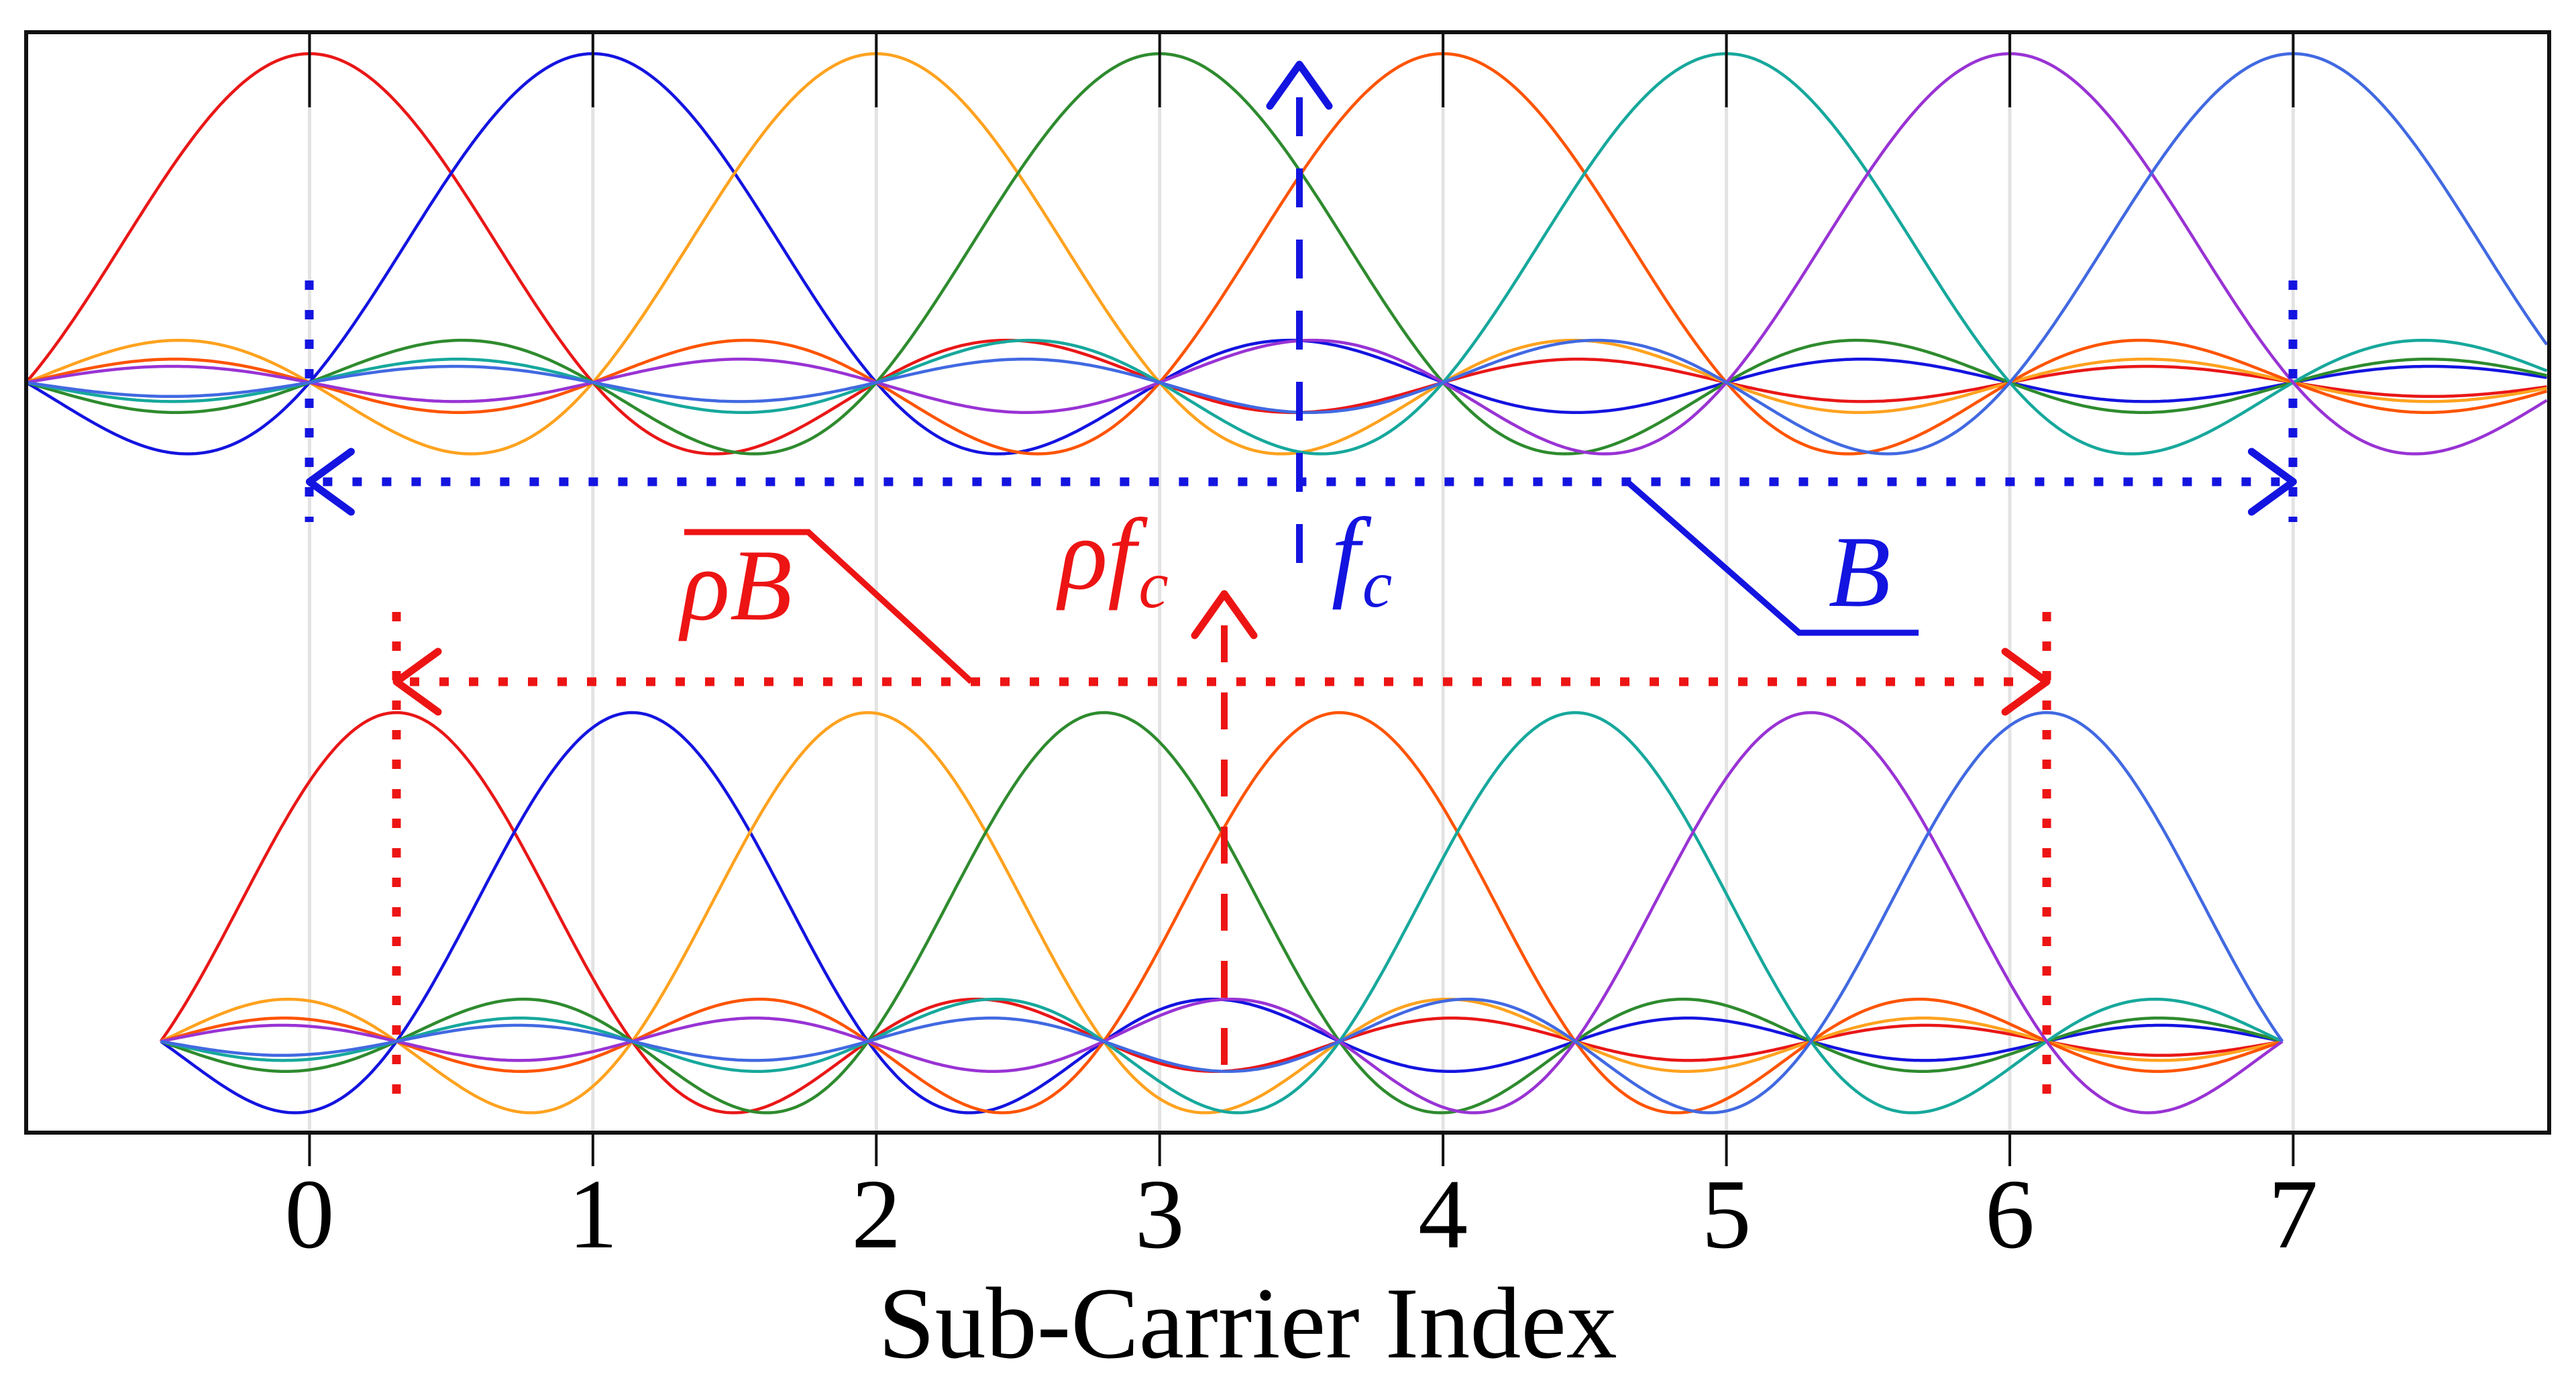 This screenshot has width=2576, height=1397. What do you see at coordinates (2009, 1215) in the screenshot?
I see `x-tick-label-6: 6` at bounding box center [2009, 1215].